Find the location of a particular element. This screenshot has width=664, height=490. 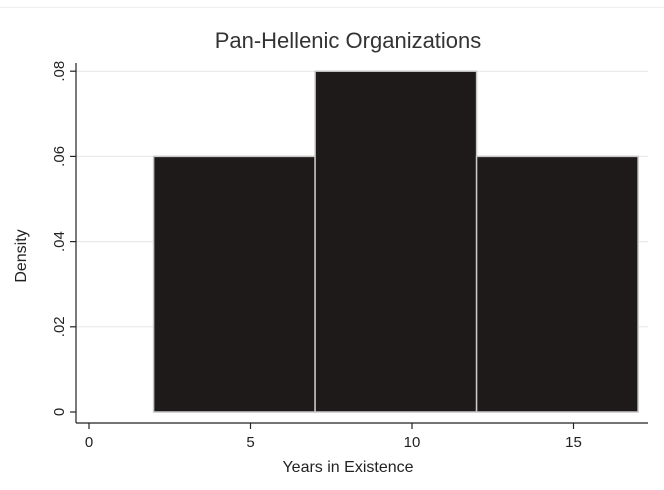

y-tick-label: .06 is located at coordinates (59, 156).